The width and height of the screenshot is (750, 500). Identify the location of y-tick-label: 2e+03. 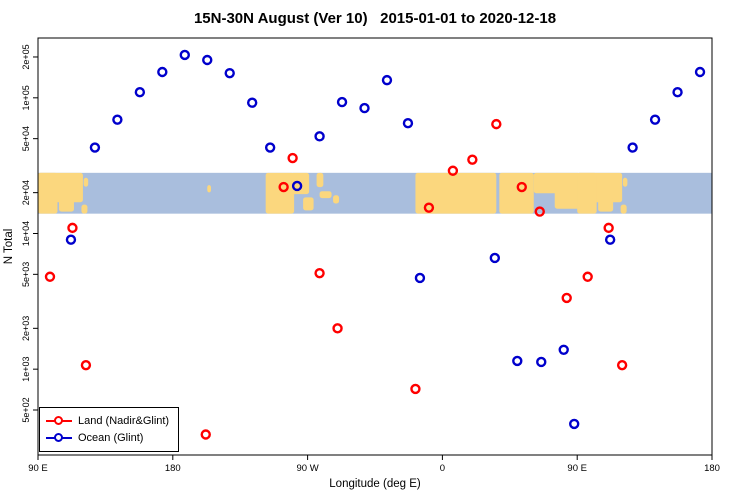
(26, 328).